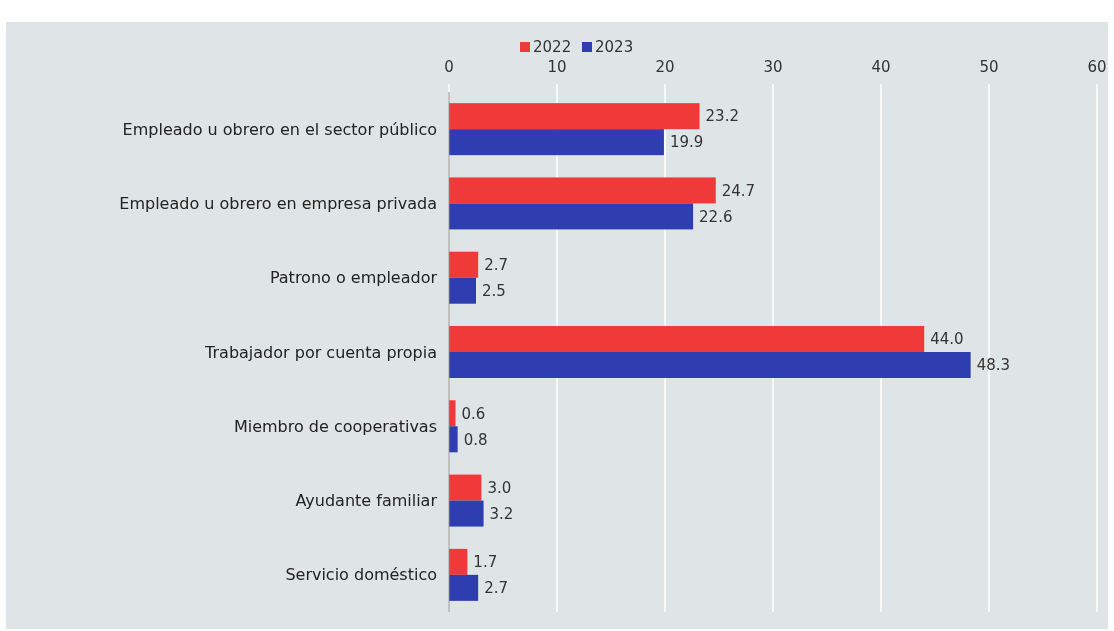 The width and height of the screenshot is (1114, 631). I want to click on data-label: 0.8, so click(475, 439).